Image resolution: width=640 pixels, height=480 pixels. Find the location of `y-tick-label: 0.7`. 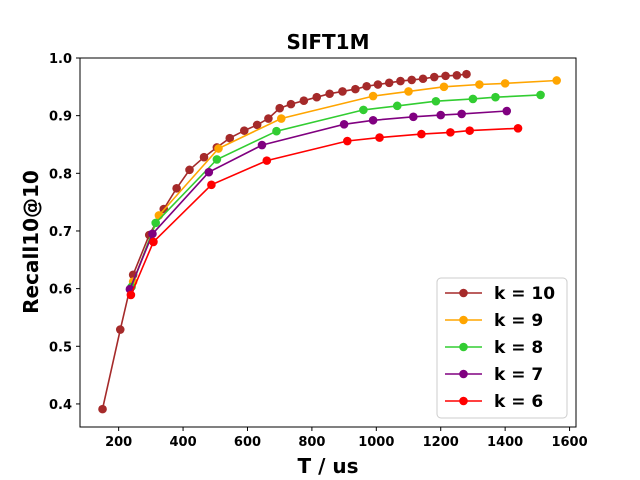

y-tick-label: 0.7 is located at coordinates (60, 232).